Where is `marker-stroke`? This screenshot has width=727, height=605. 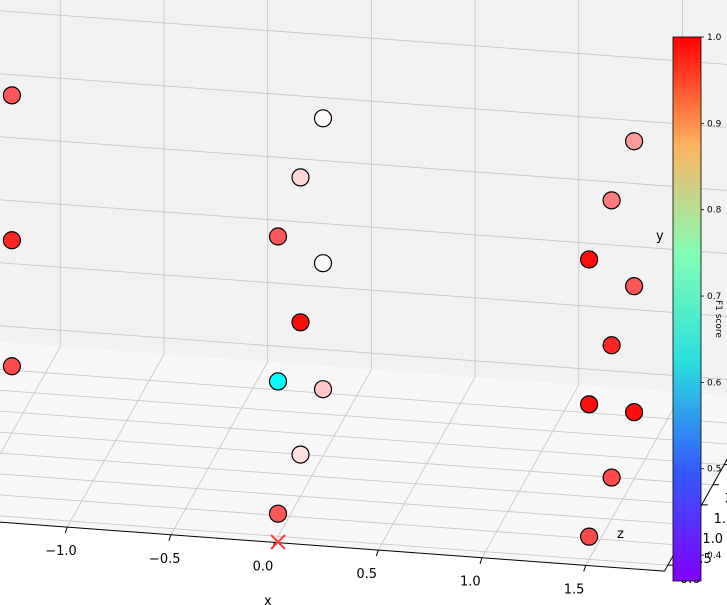
marker-stroke is located at coordinates (278, 542).